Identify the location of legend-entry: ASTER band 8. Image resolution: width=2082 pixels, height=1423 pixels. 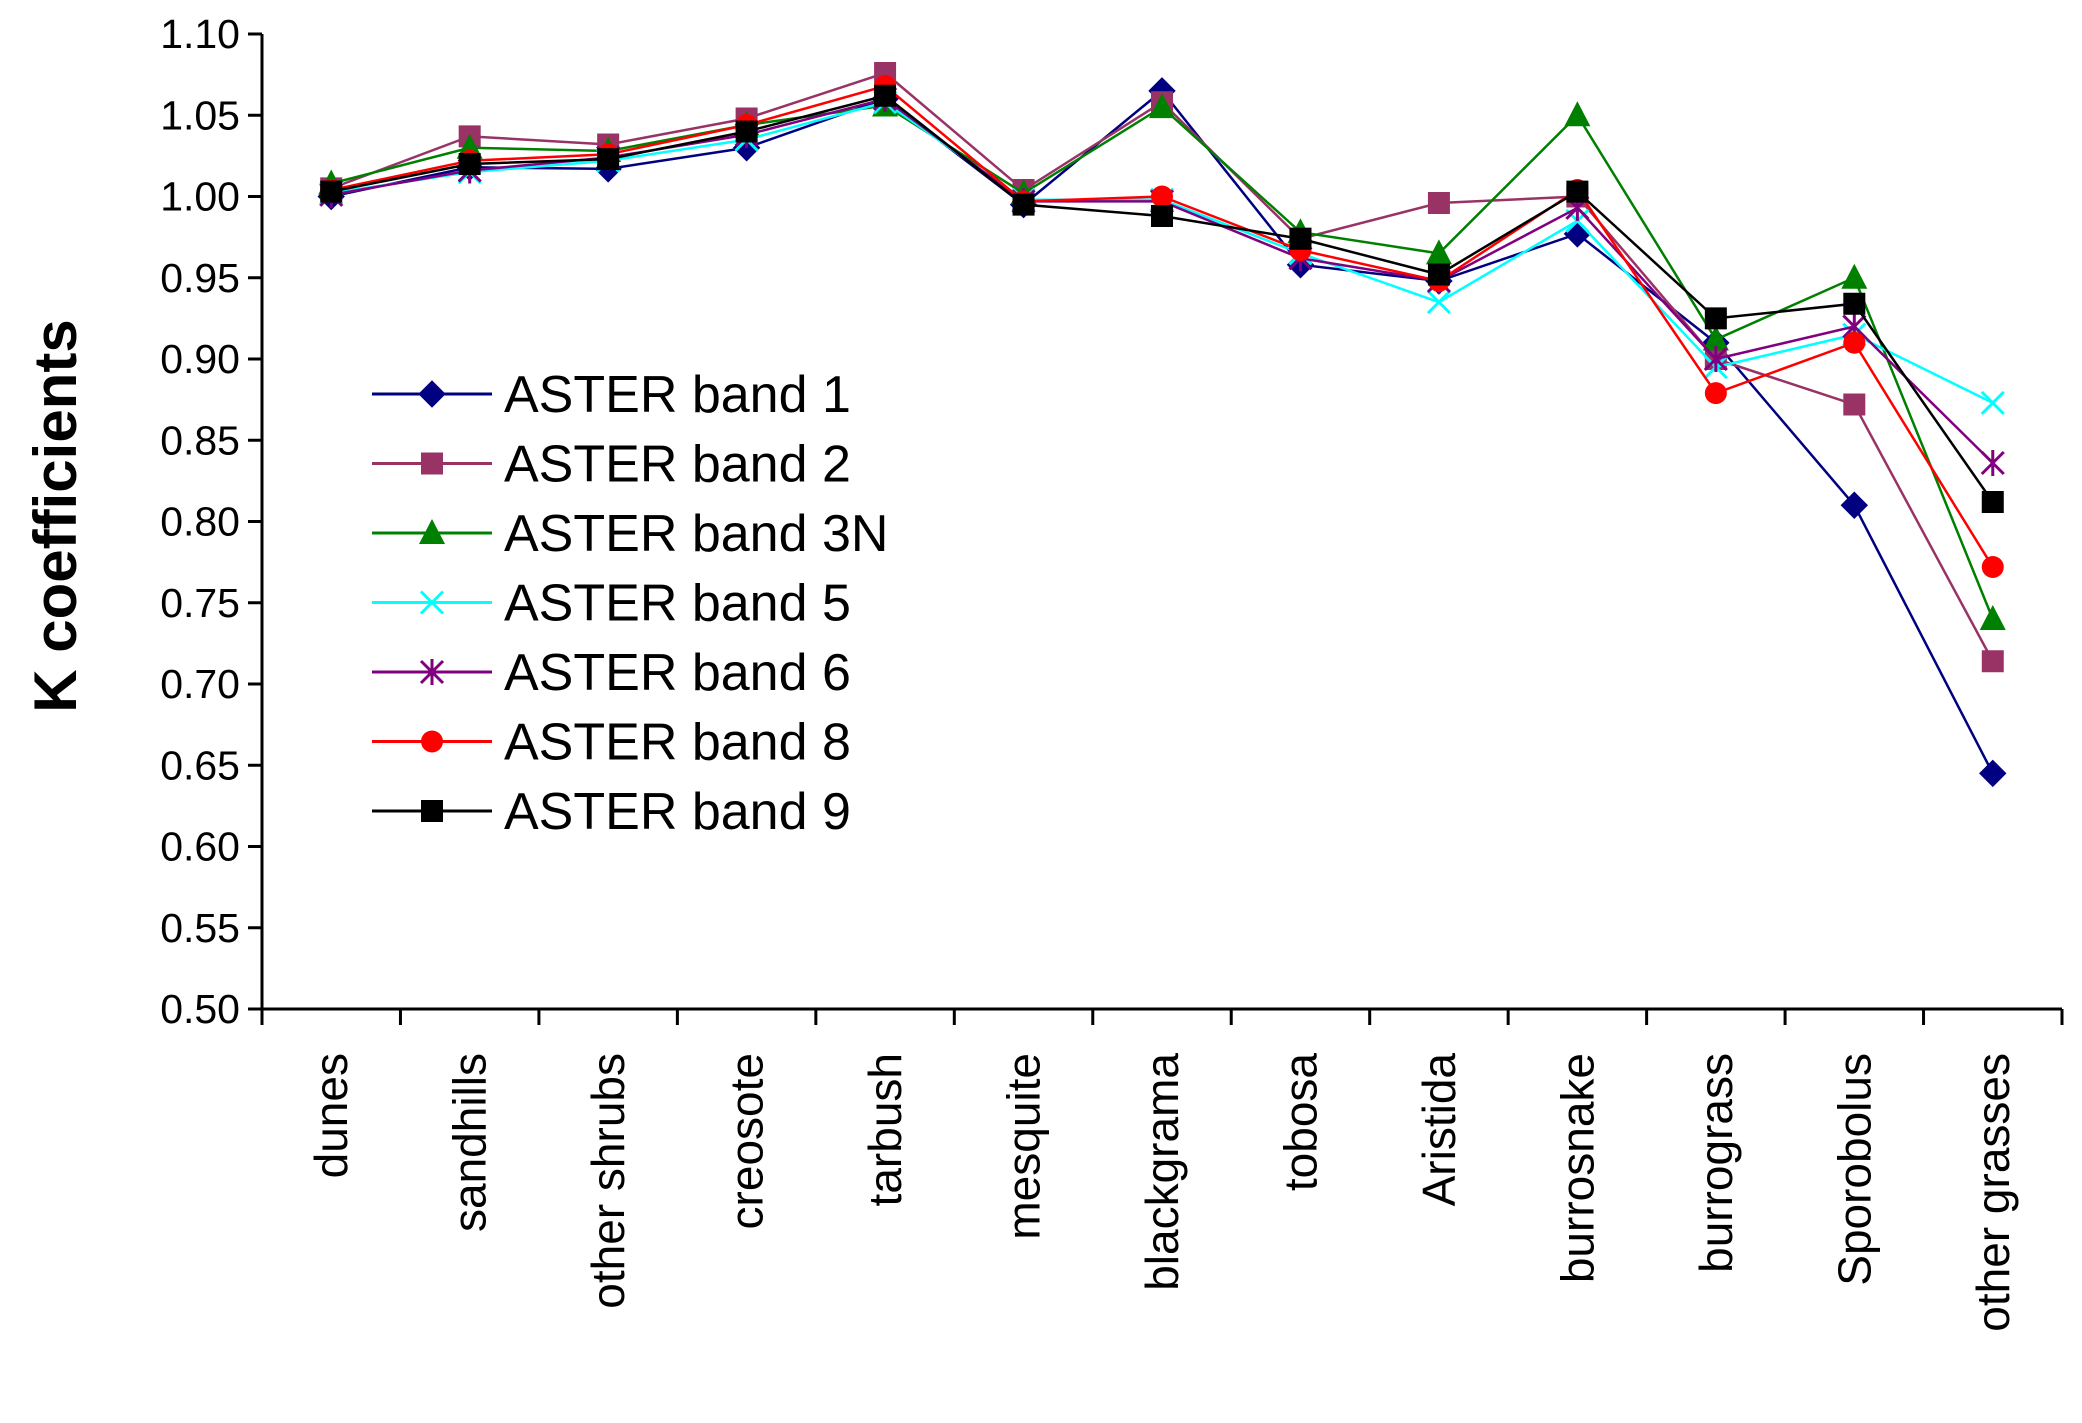
(611, 743).